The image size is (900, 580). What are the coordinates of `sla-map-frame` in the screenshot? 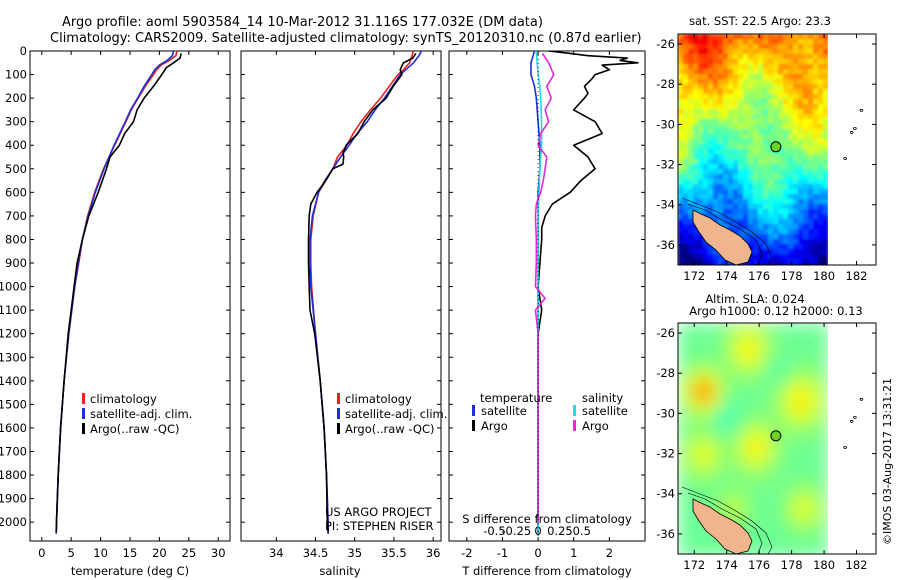 It's located at (777, 438).